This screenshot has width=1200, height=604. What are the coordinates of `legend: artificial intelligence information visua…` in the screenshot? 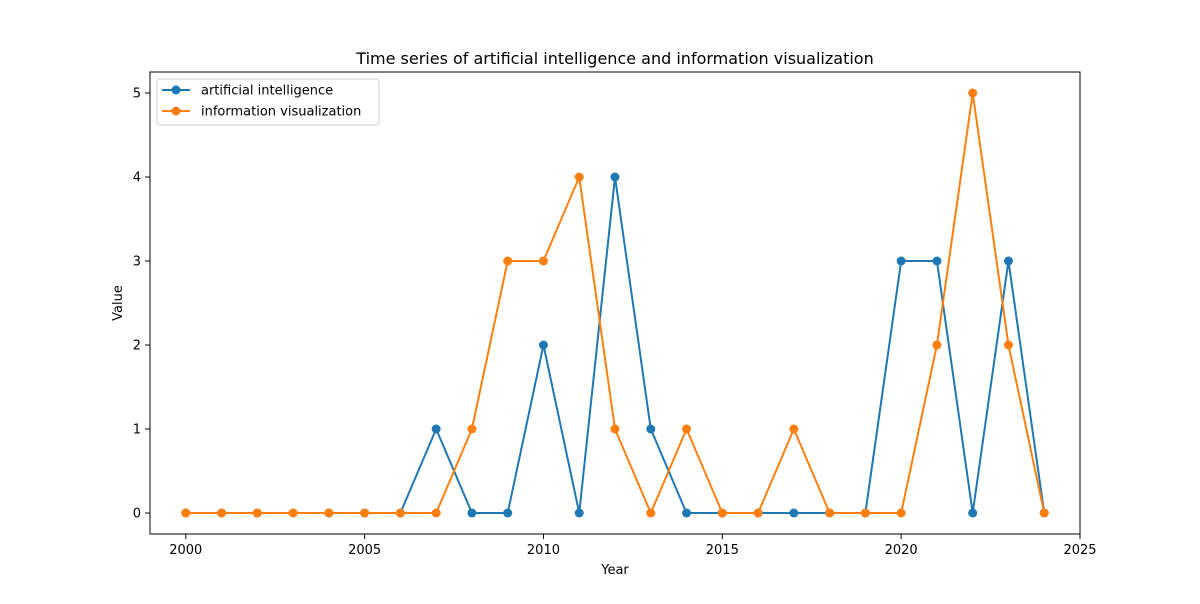 It's located at (268, 102).